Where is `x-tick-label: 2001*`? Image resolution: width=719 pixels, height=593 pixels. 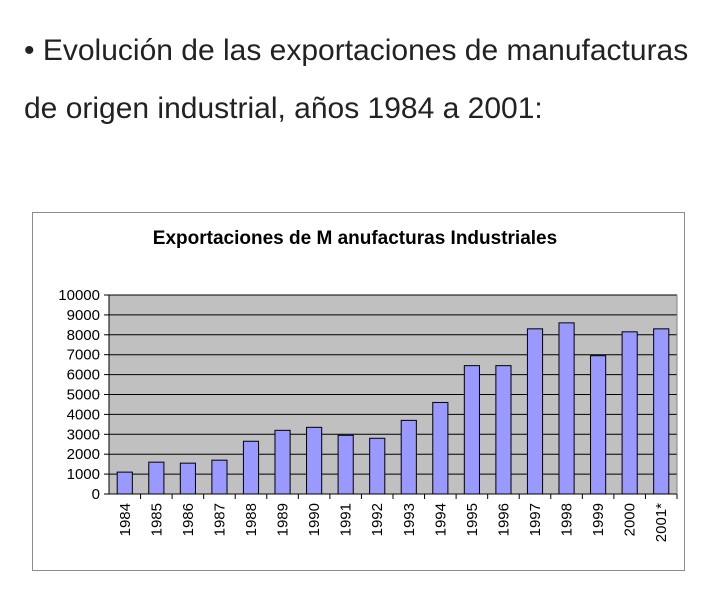
x-tick-label: 2001* is located at coordinates (661, 522).